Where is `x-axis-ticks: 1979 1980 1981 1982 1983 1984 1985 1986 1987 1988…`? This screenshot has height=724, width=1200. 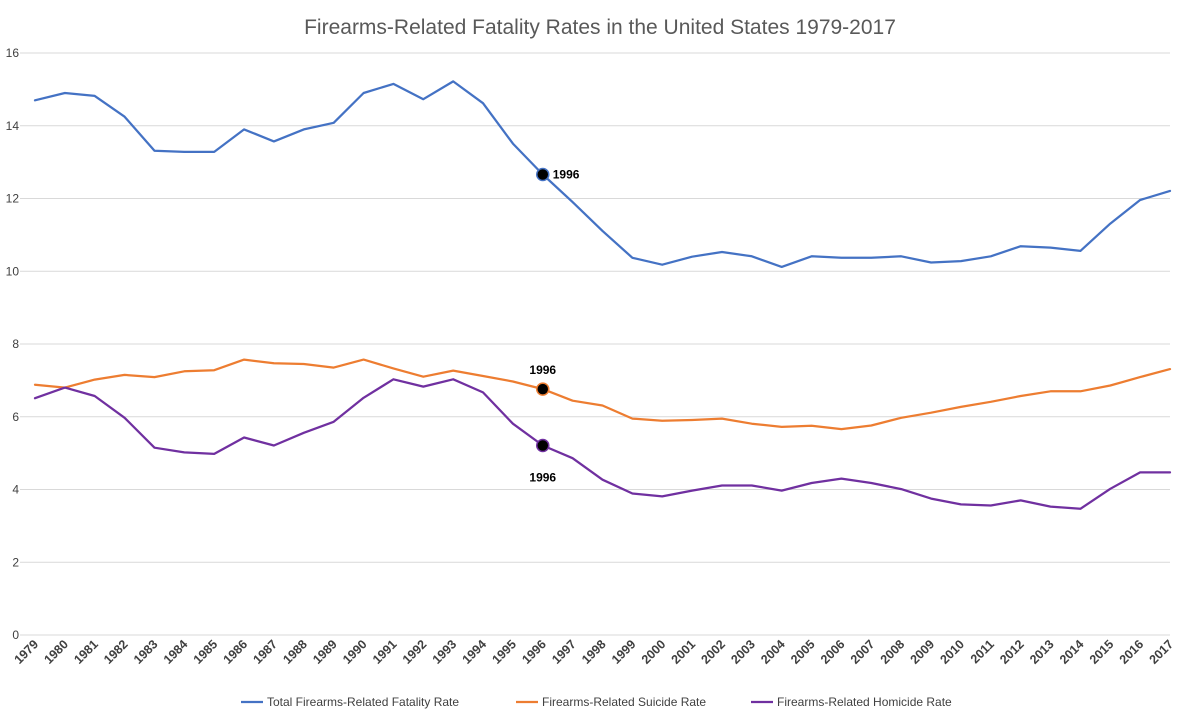 x-axis-ticks: 1979 1980 1981 1982 1983 1984 1985 1986 1987 1988… is located at coordinates (594, 652).